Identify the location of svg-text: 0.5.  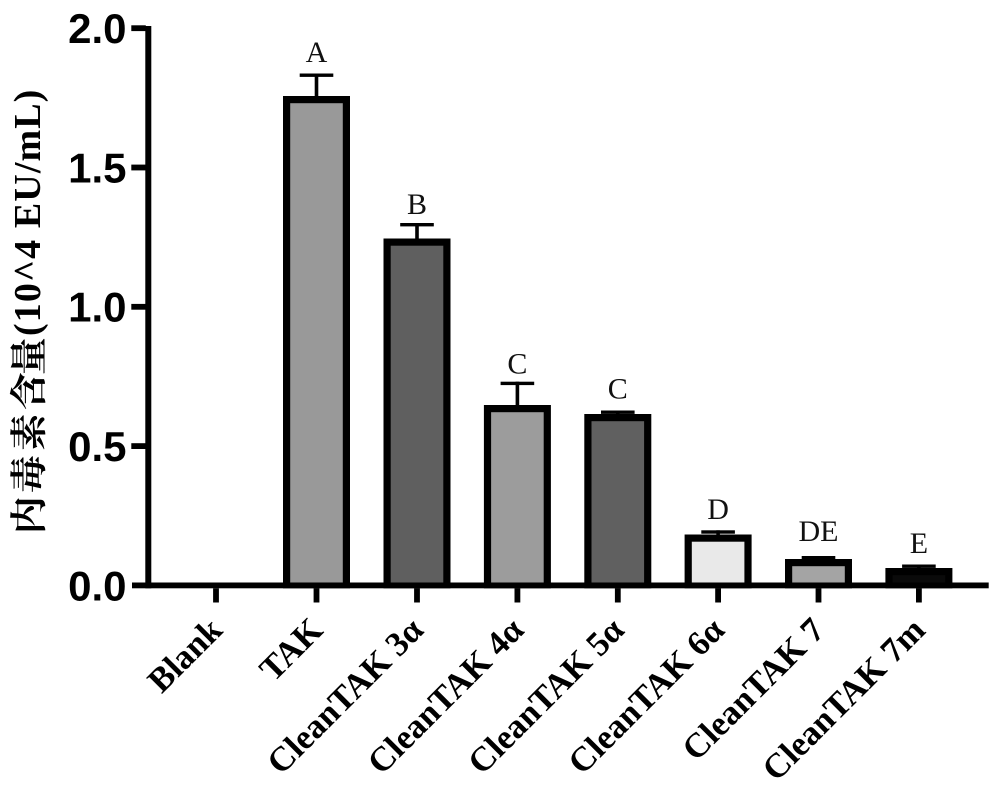
(97, 446).